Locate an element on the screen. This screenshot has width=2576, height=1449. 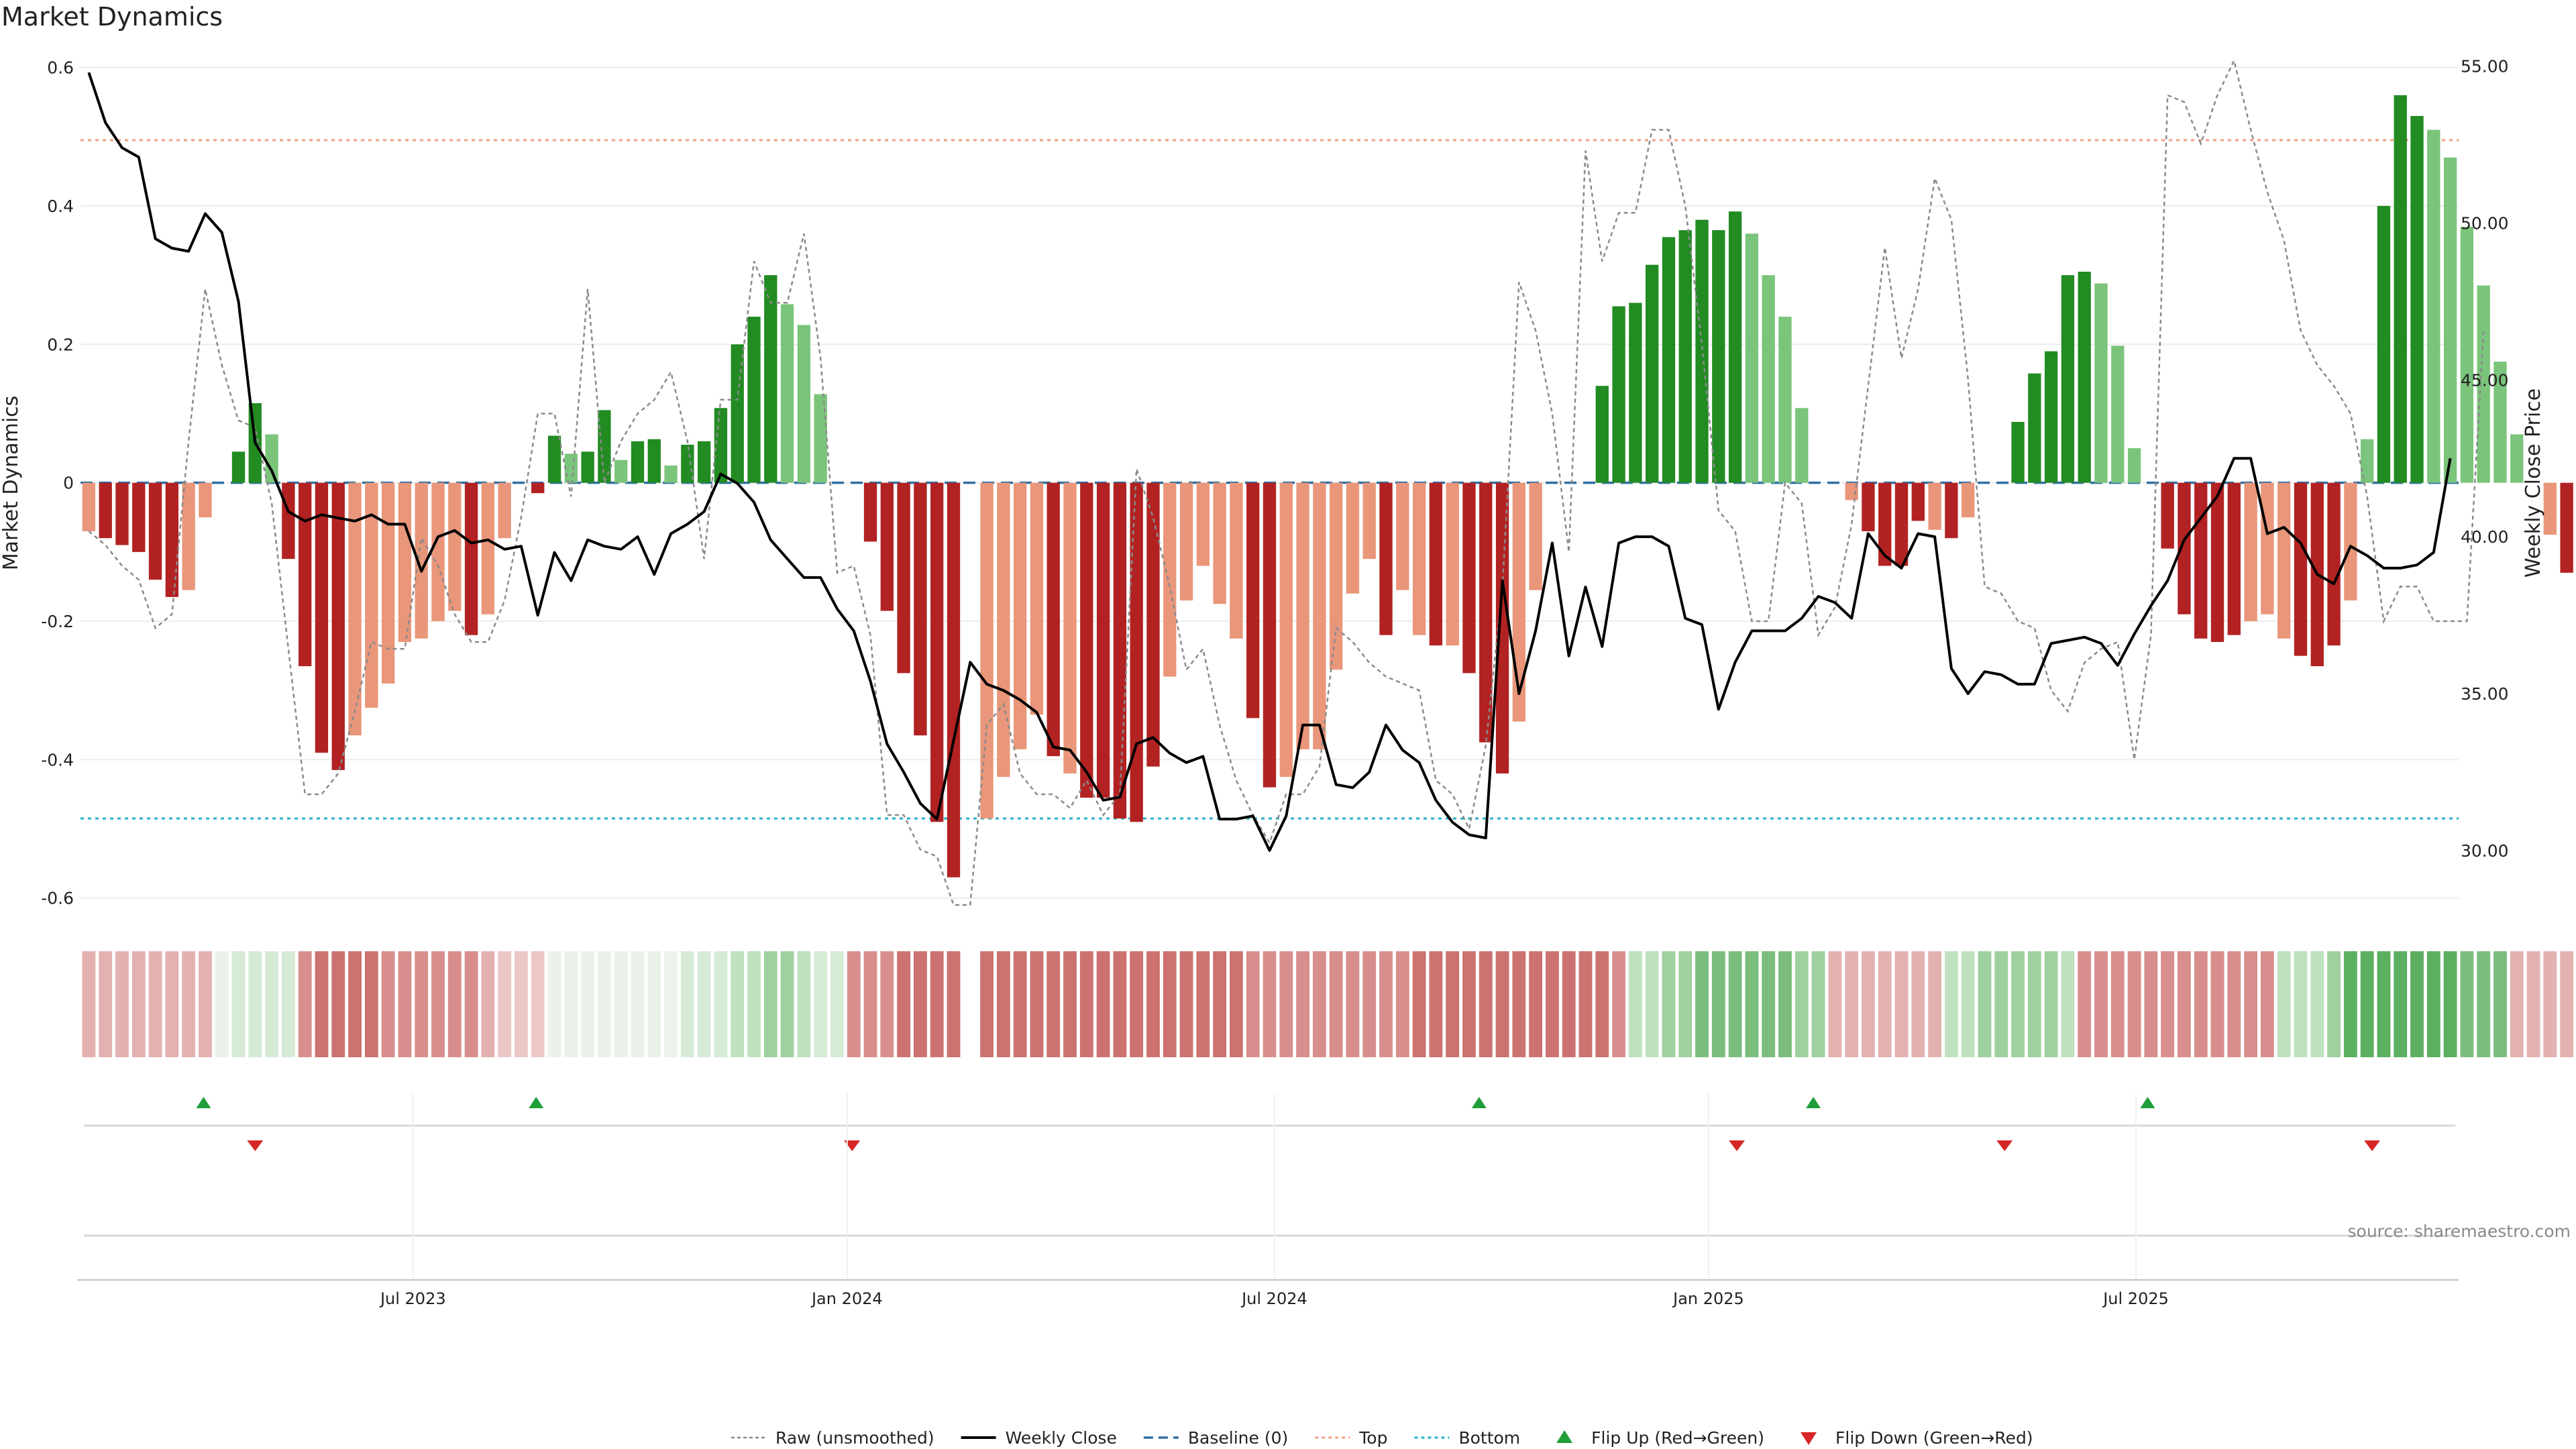
legend-swatch is located at coordinates (1809, 1438).